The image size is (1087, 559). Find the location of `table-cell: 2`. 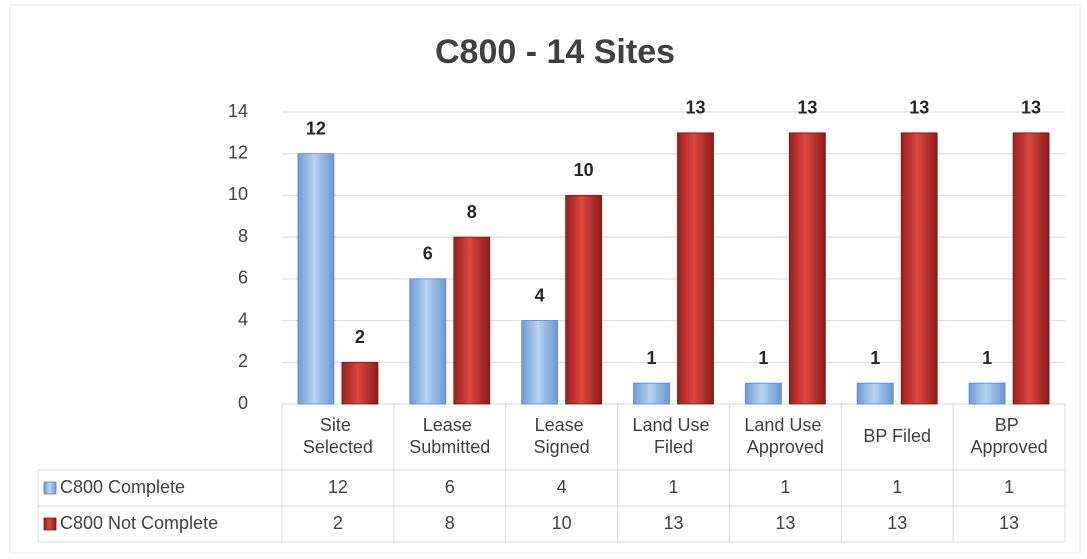

table-cell: 2 is located at coordinates (338, 523).